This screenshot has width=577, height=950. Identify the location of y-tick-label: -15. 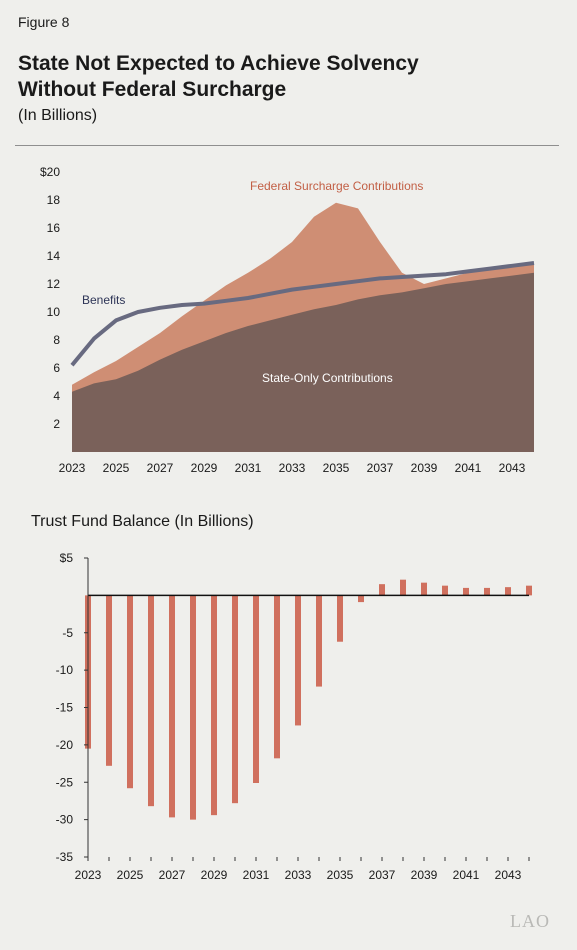
(65, 708).